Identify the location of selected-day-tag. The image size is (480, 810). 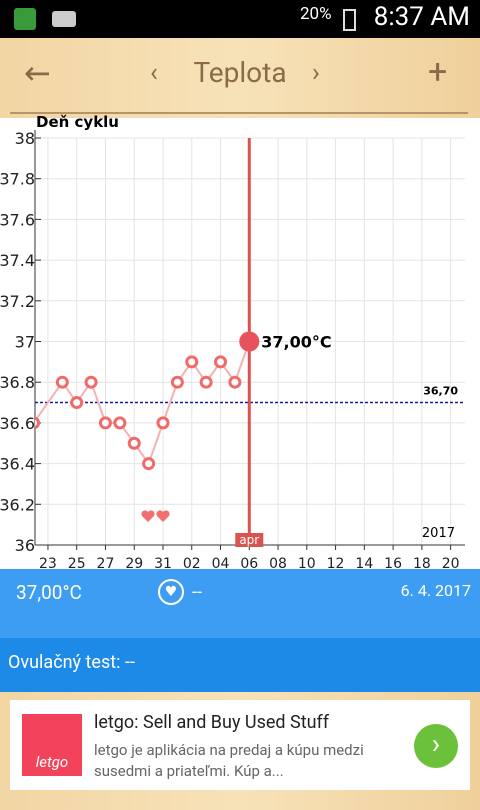
(249, 540).